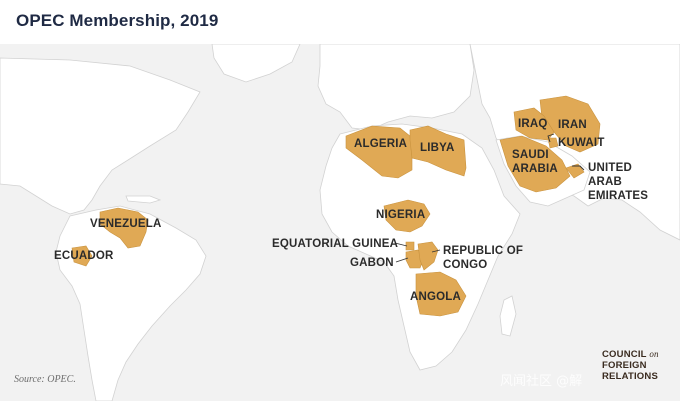 This screenshot has width=680, height=401. Describe the element at coordinates (605, 182) in the screenshot. I see `label-uae-line2: ARAB` at that location.